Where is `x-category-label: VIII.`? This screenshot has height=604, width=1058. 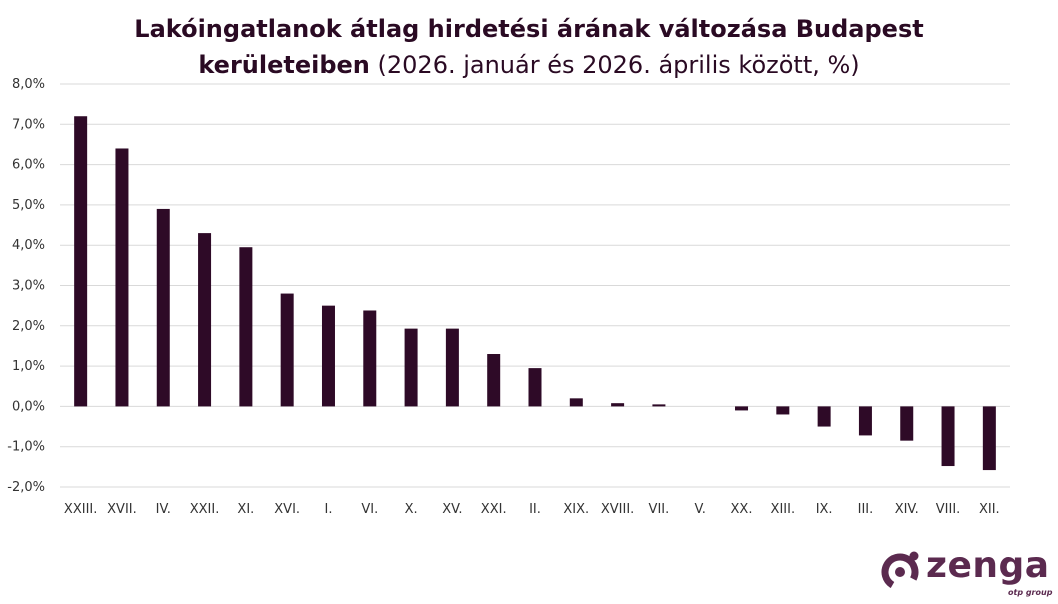
x-category-label: VIII. is located at coordinates (948, 509).